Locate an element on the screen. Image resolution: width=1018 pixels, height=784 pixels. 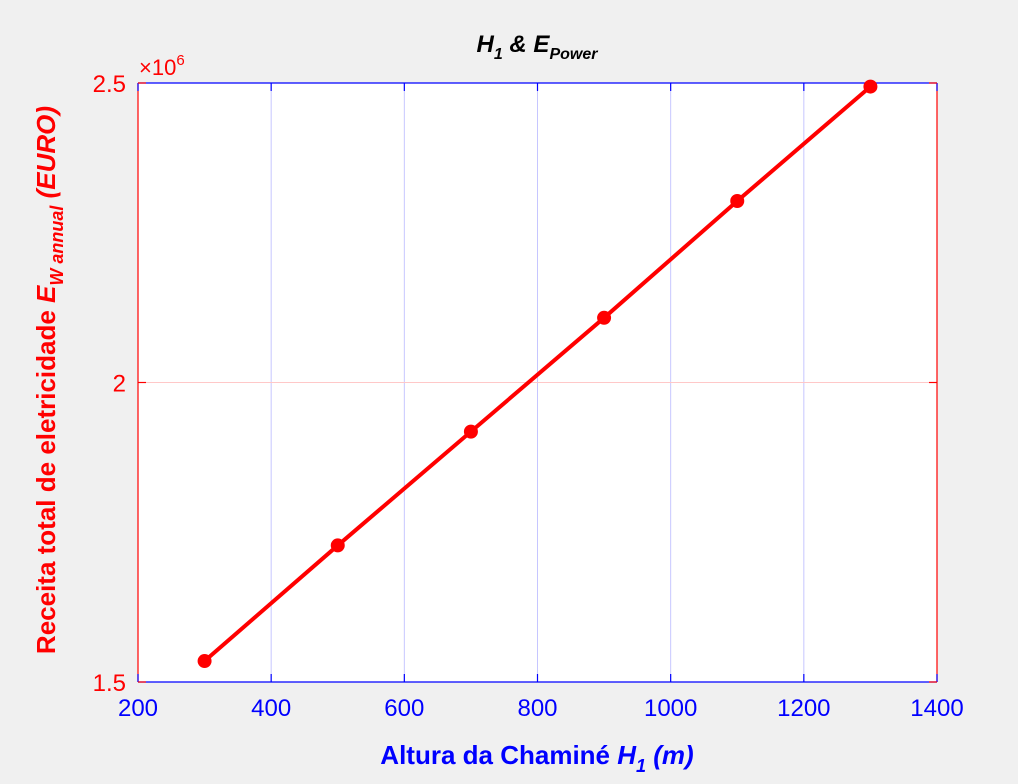
x-tick-label: 1400 is located at coordinates (936, 708).